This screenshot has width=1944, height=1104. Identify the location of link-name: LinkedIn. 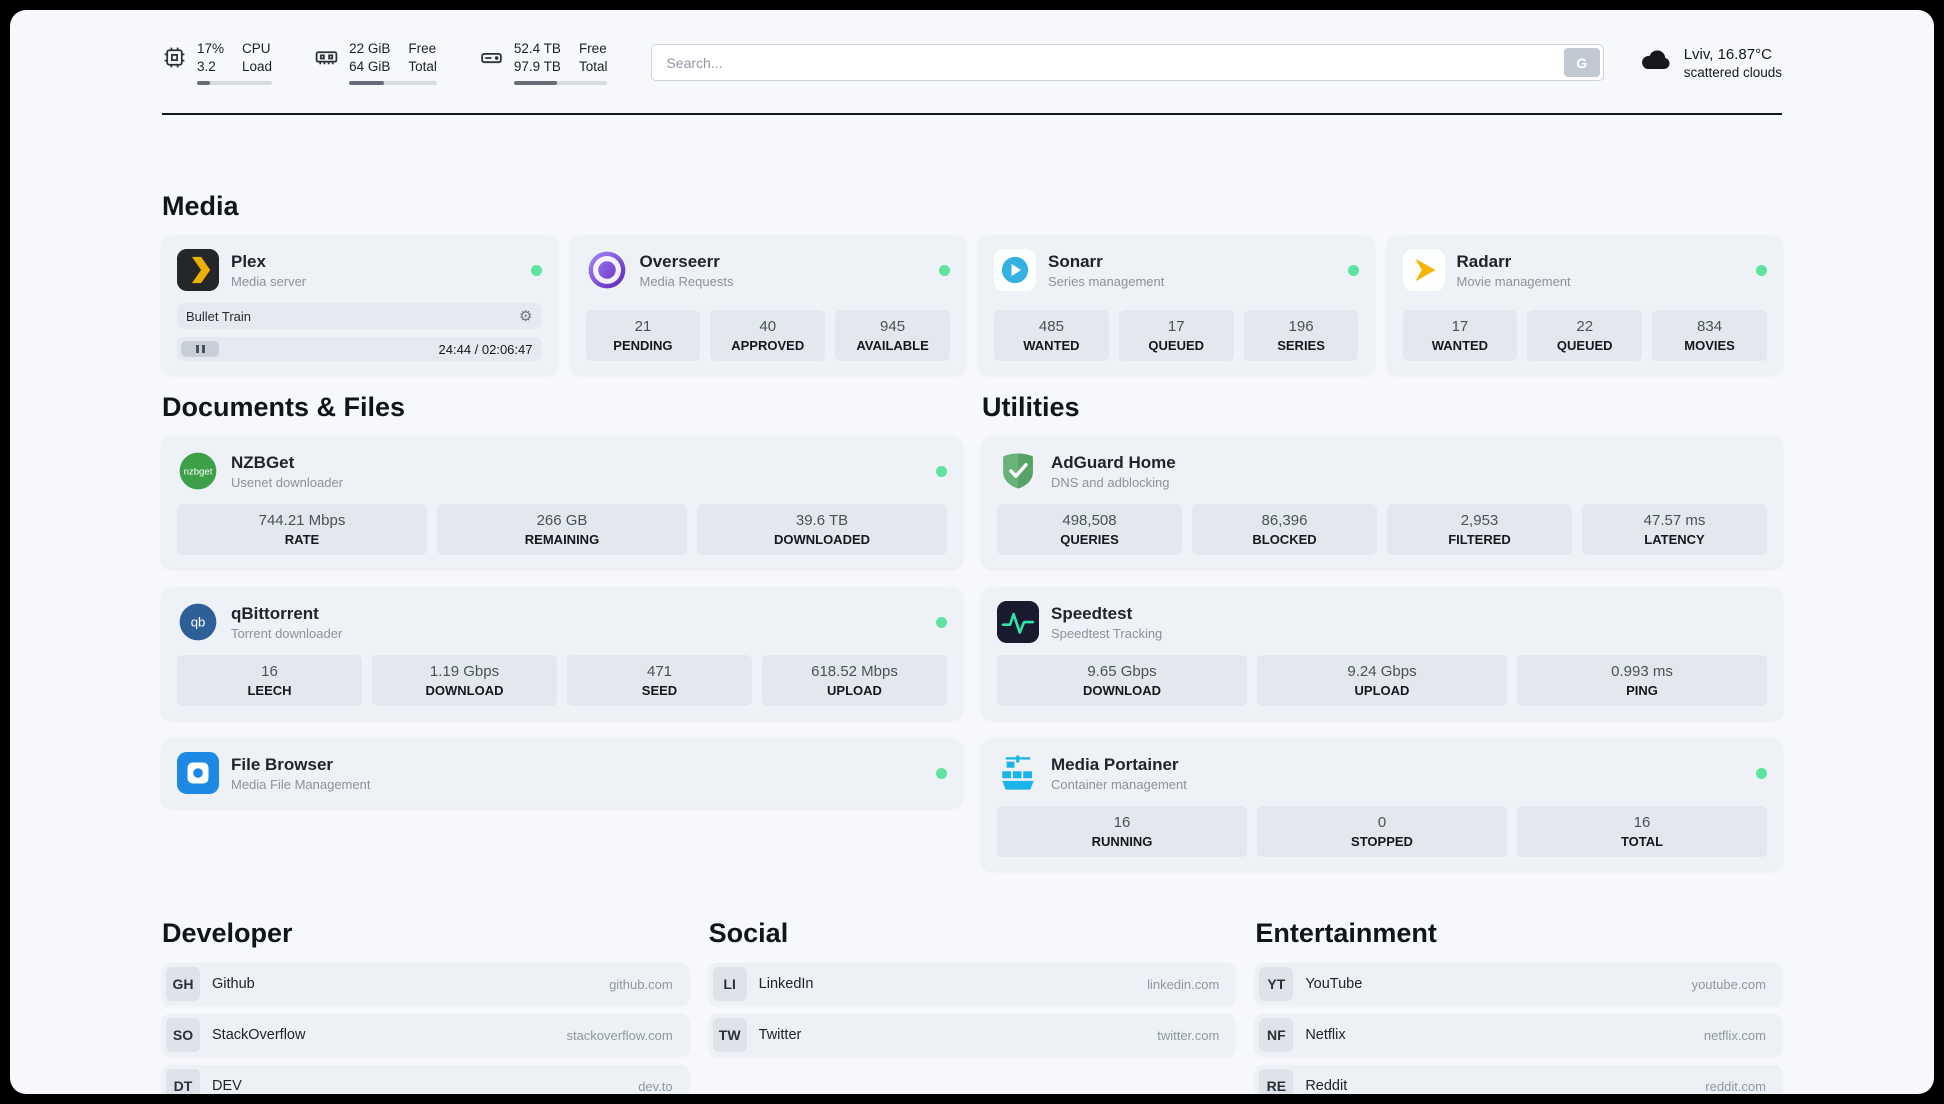
(786, 984).